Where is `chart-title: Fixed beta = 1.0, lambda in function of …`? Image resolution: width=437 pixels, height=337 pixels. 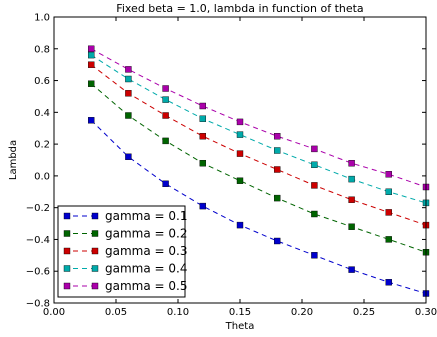 chart-title: Fixed beta = 1.0, lambda in function of … is located at coordinates (239, 8).